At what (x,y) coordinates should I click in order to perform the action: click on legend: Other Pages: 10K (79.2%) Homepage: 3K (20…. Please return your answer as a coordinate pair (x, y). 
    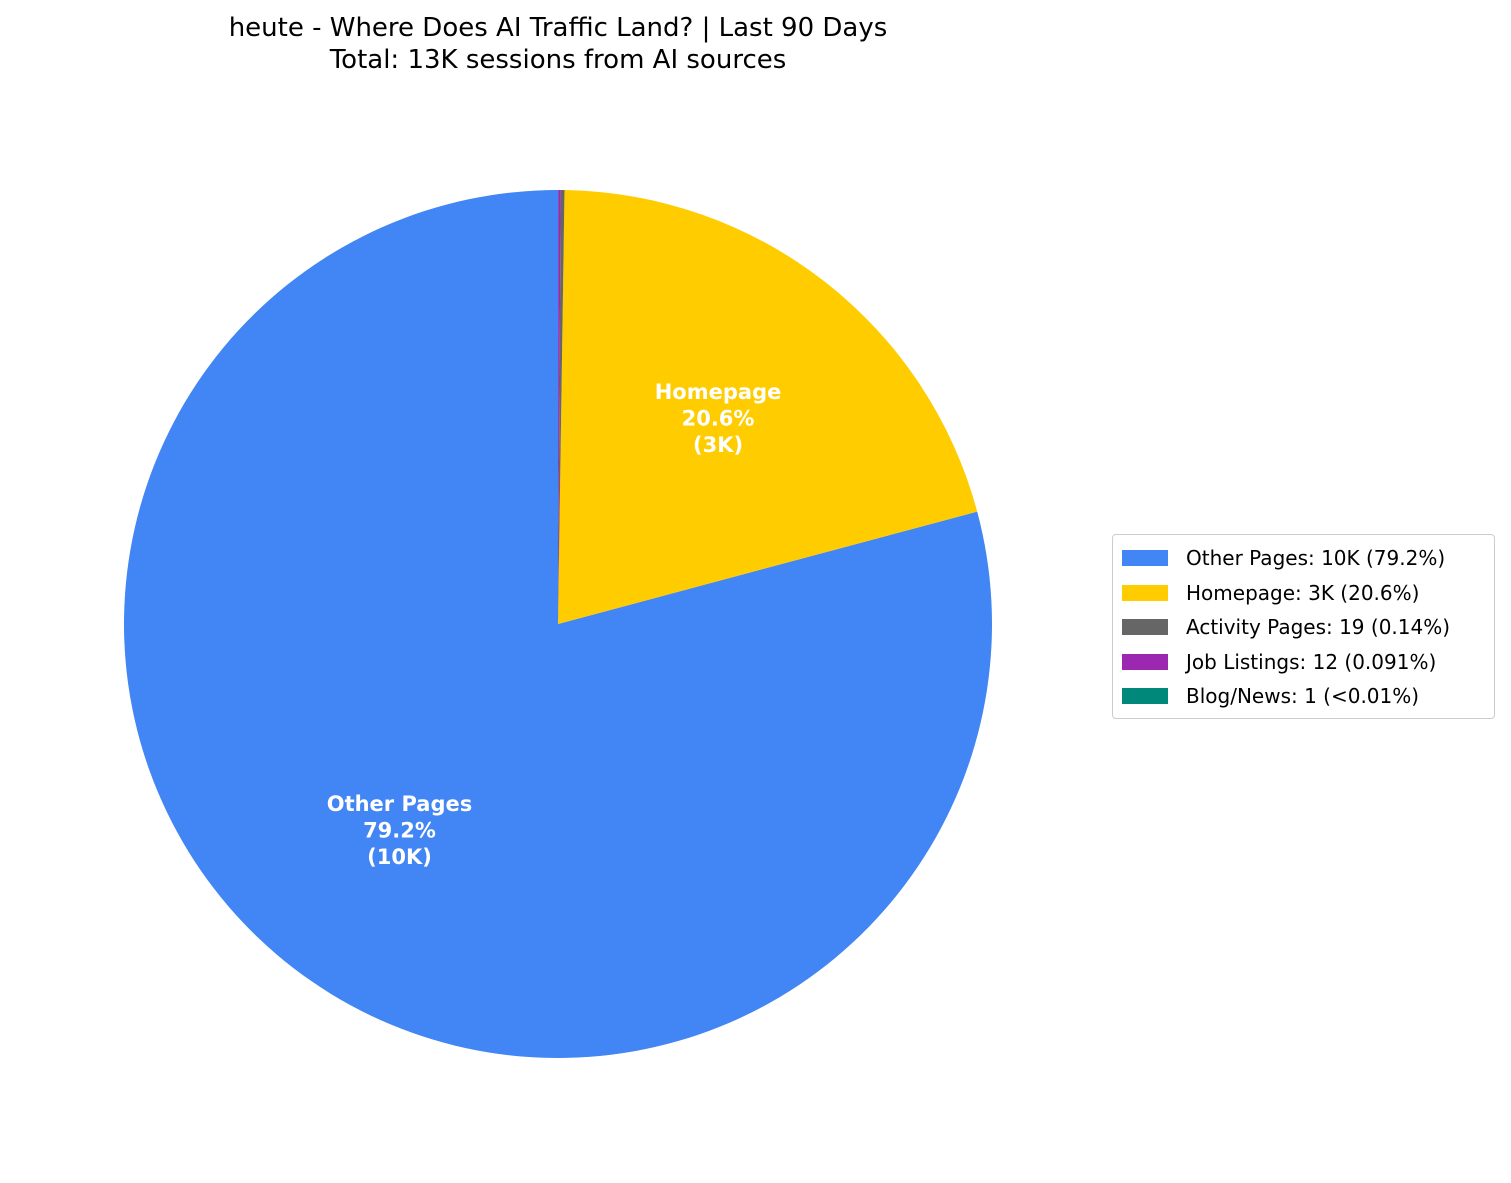
    Looking at the image, I should click on (1303, 626).